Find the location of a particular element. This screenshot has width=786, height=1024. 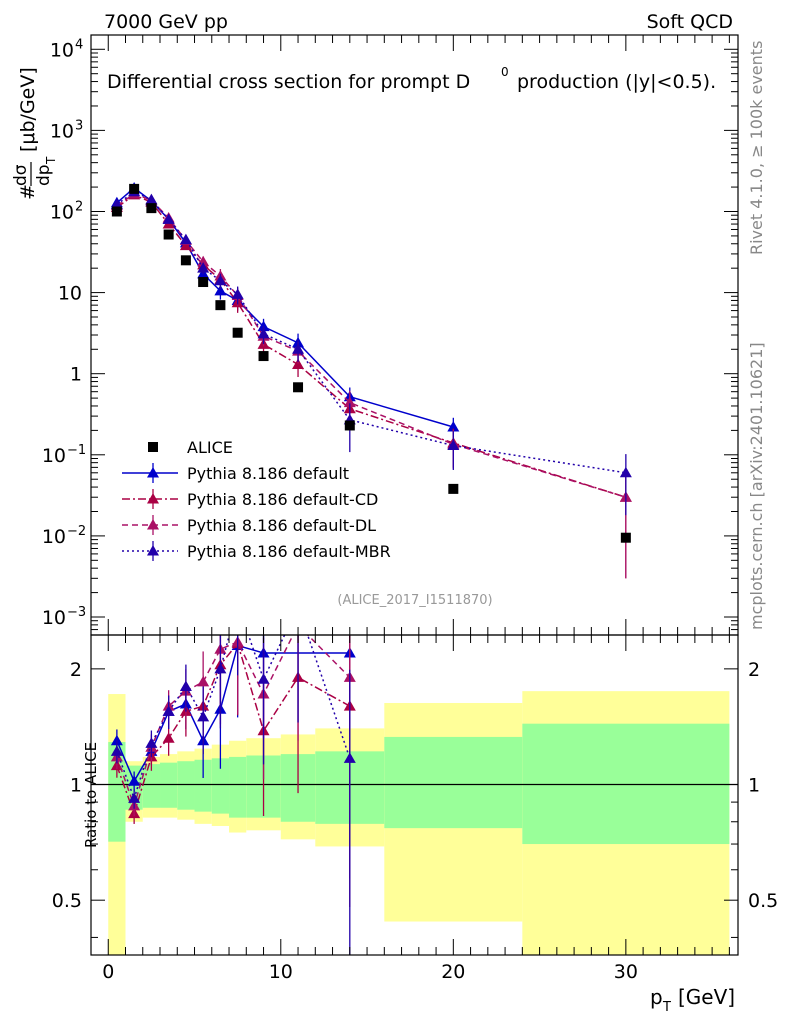

rivet-label: Rivet 4.1.0, ≥ 100k events is located at coordinates (756, 148).